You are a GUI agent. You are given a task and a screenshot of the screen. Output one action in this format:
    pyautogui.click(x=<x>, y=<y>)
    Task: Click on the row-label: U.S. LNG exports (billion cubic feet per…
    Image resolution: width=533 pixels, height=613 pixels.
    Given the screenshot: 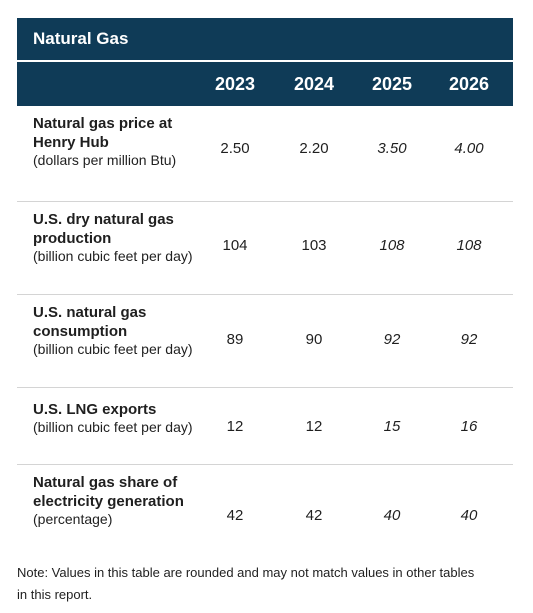 What is the action you would take?
    pyautogui.click(x=118, y=418)
    